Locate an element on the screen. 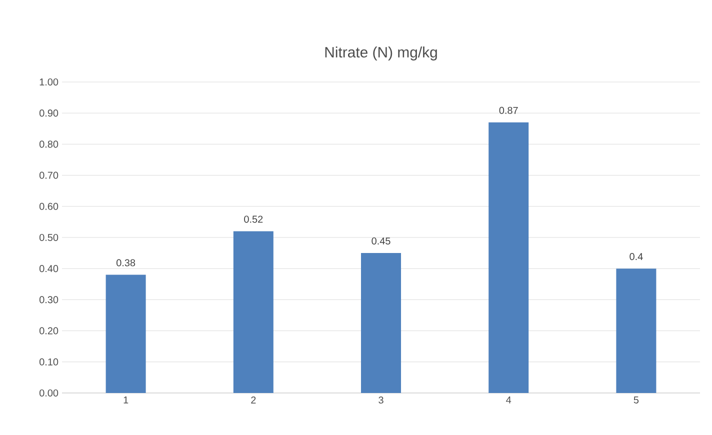 This screenshot has width=712, height=435. y-tick-label: 0.70 is located at coordinates (48, 175).